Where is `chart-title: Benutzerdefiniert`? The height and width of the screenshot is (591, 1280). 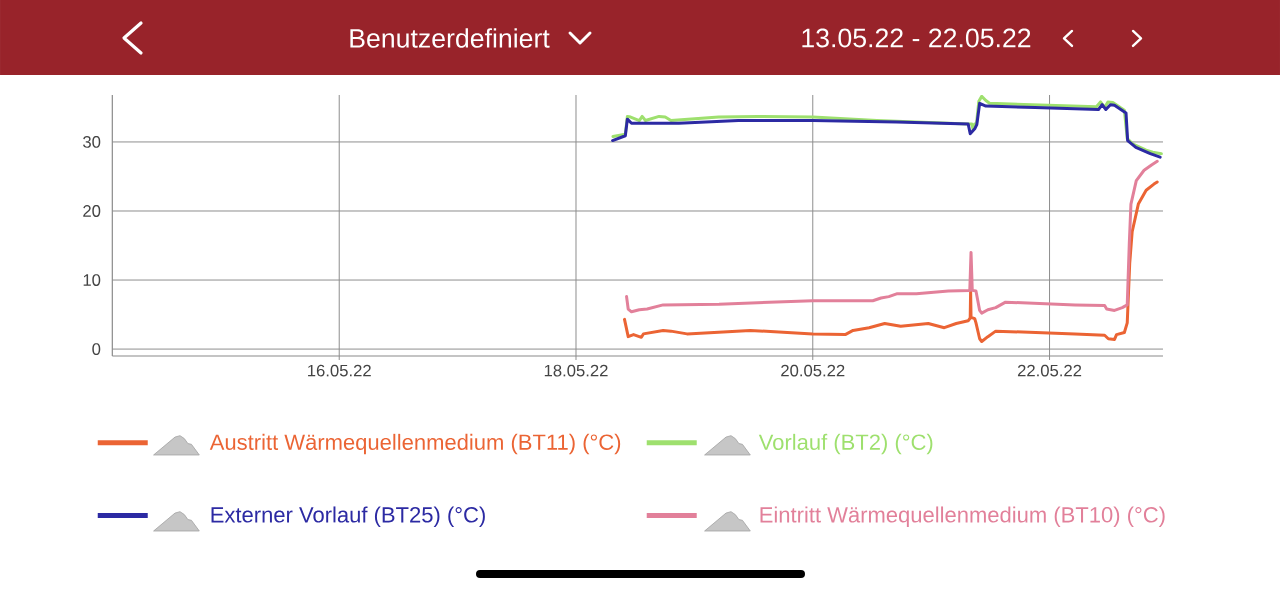
chart-title: Benutzerdefiniert is located at coordinates (450, 38).